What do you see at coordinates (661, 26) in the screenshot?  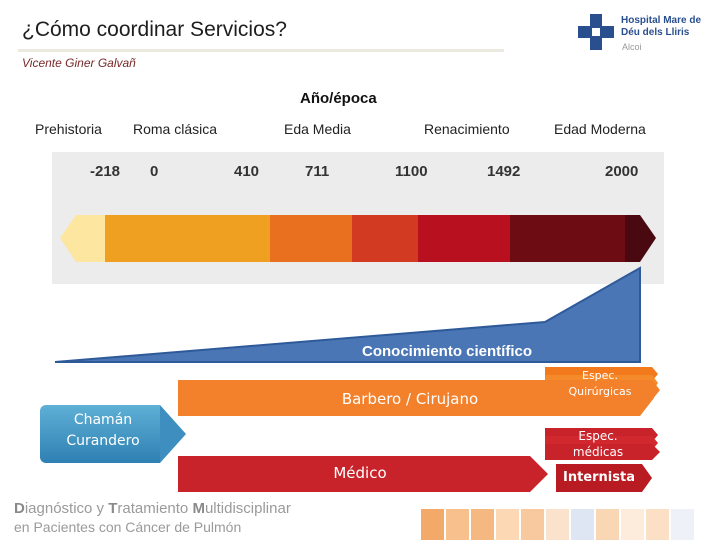 I see `hospital-logo-text: Hospital Mare de Déu dels Lliris` at bounding box center [661, 26].